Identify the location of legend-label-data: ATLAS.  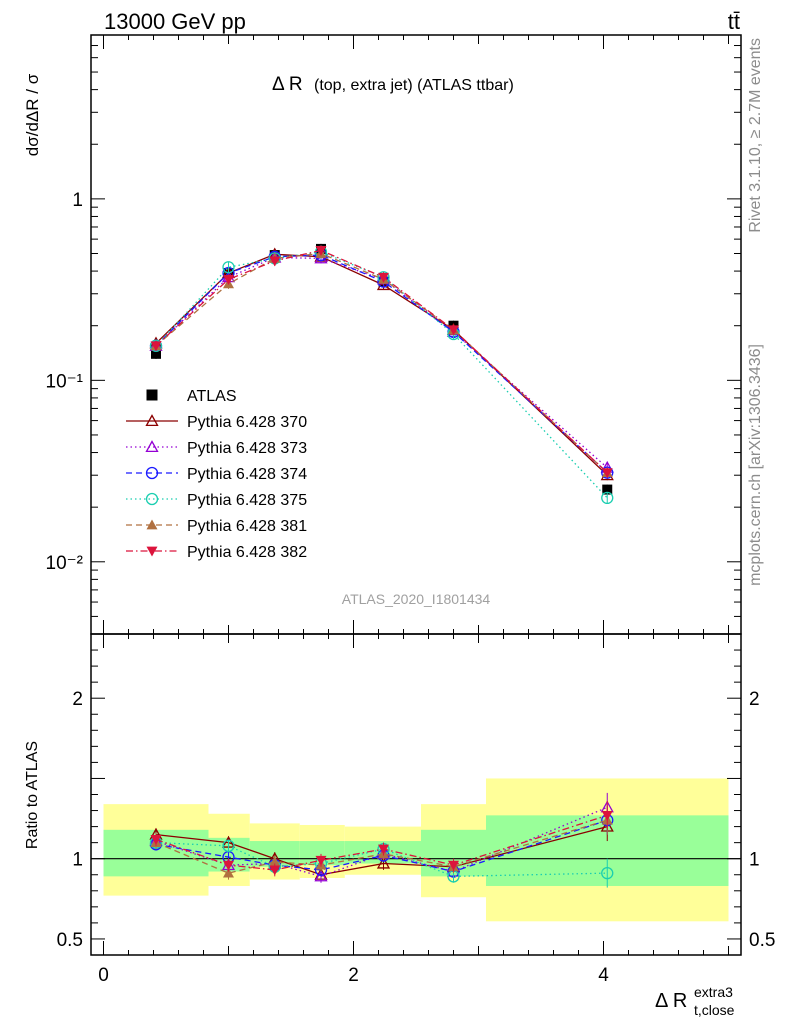
(212, 396).